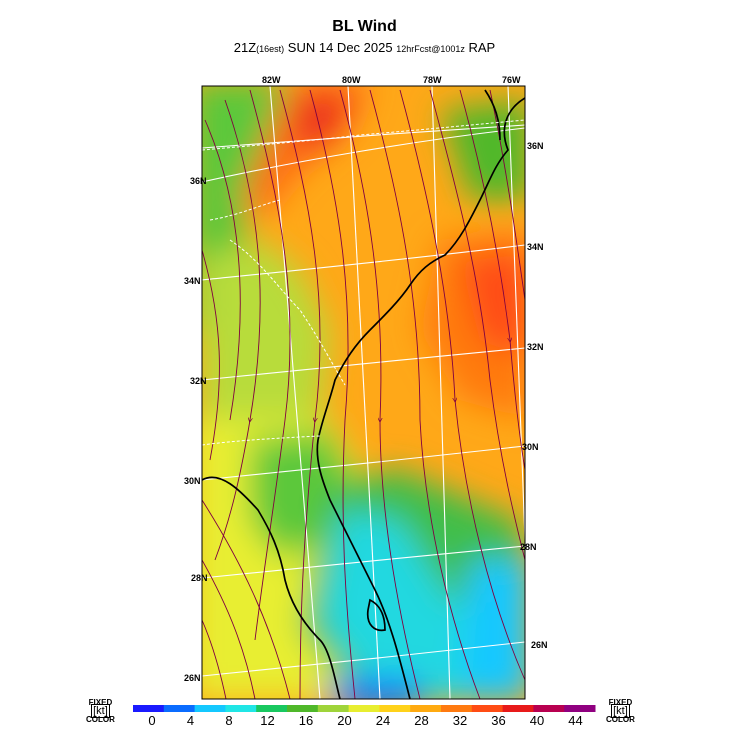 This screenshot has height=729, width=729. Describe the element at coordinates (535, 146) in the screenshot. I see `lat-label-right-36n: 36N` at that location.